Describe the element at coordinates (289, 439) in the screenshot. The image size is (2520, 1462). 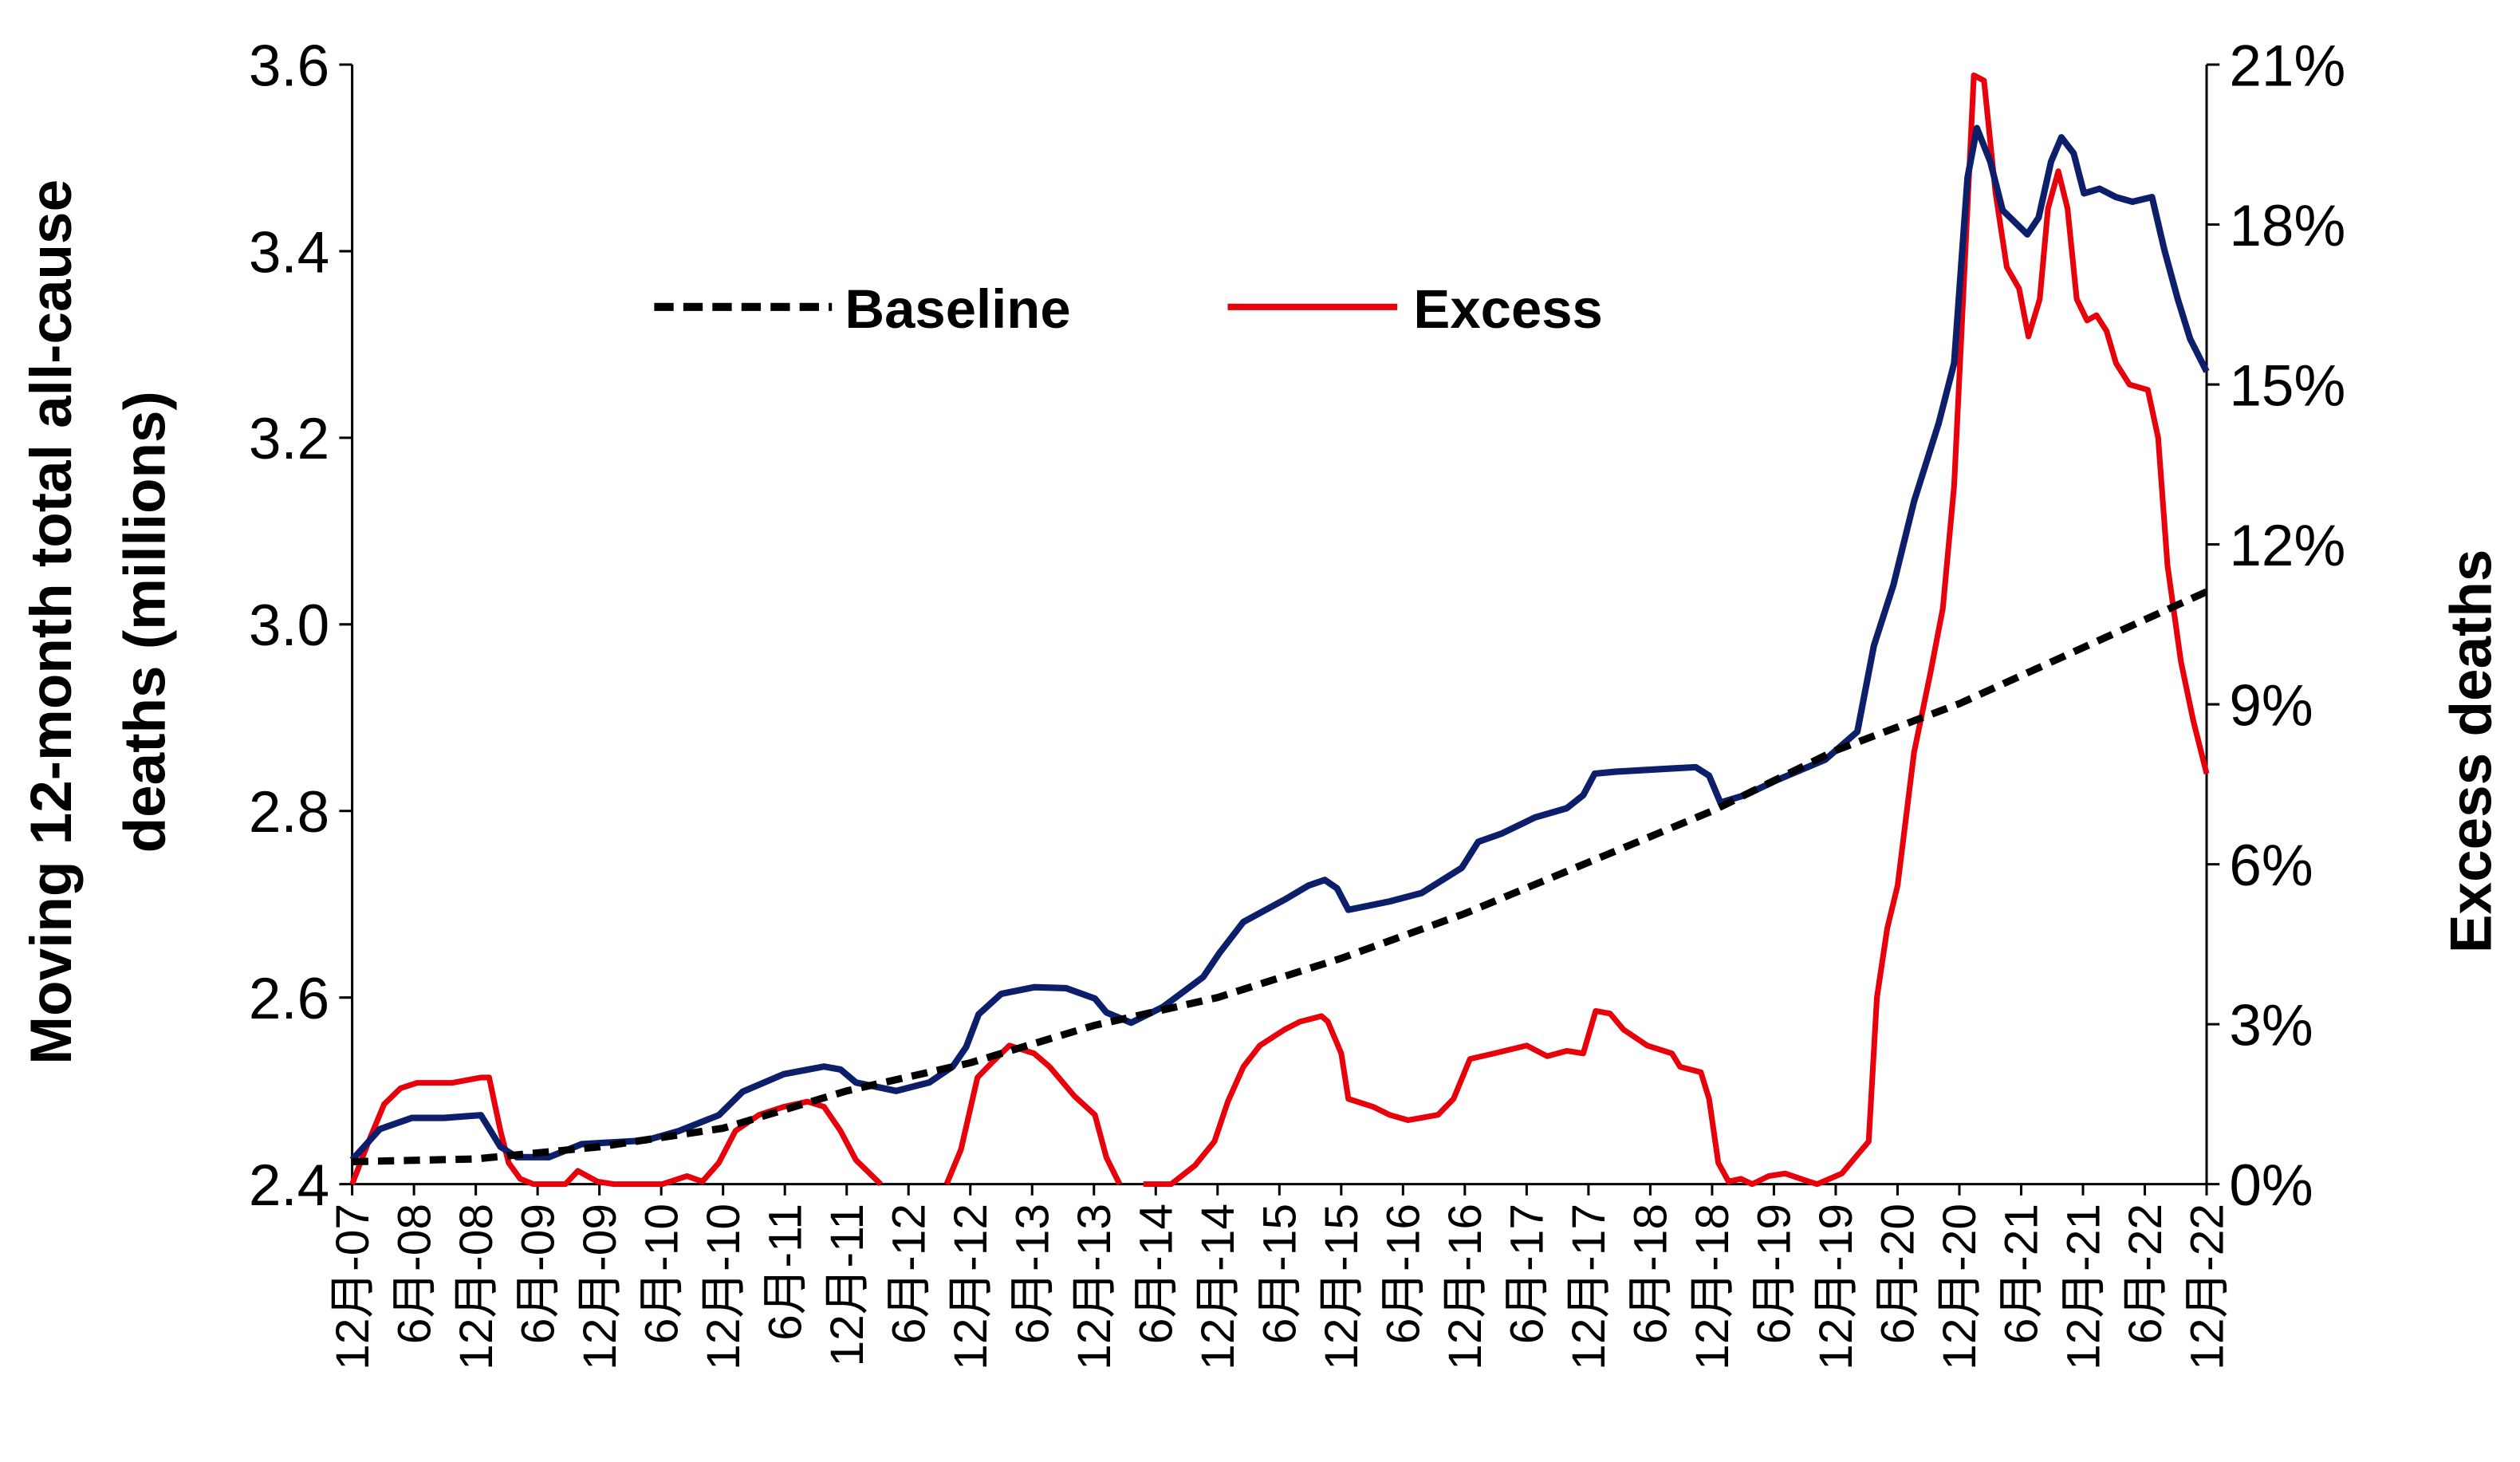
I see `y-left-tick-label: 3.2` at that location.